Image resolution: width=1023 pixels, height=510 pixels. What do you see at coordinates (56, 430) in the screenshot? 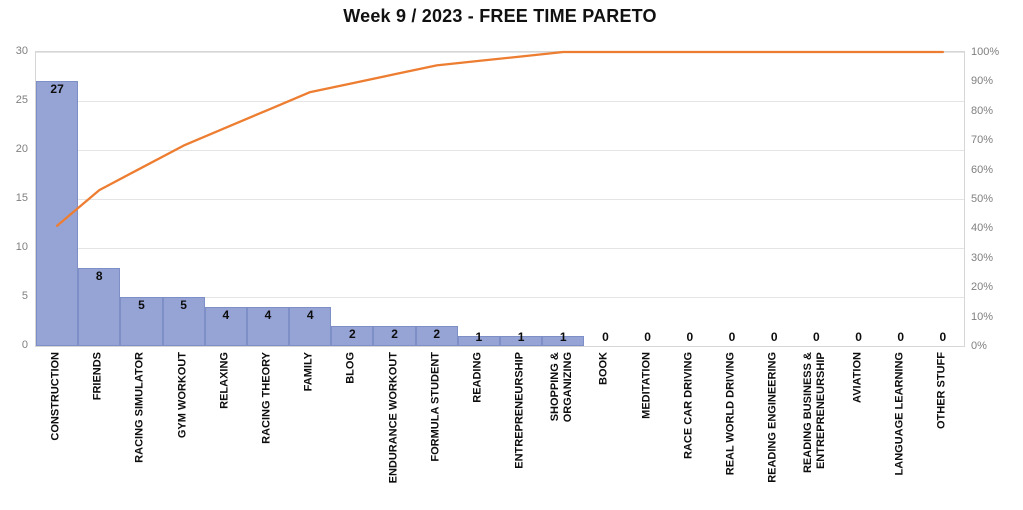
I see `x-axis-label-cell: CONSTRUCTION` at bounding box center [56, 430].